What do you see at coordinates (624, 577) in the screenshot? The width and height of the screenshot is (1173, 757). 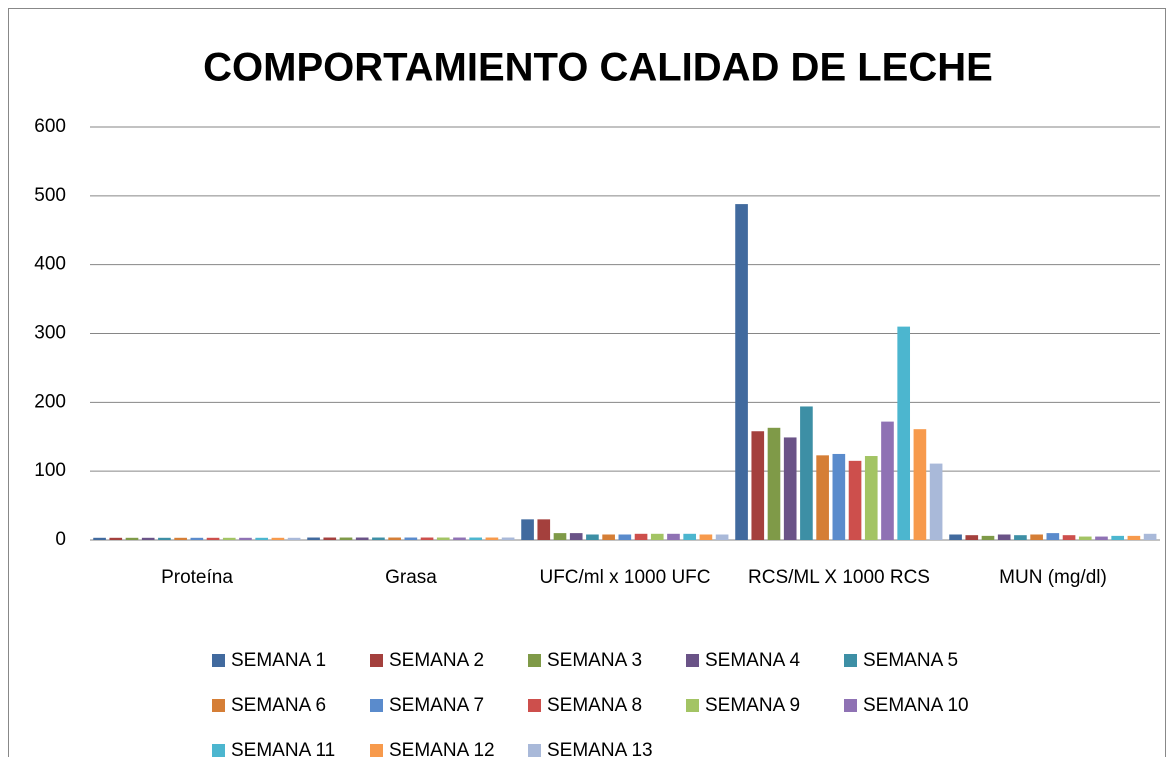 I see `x-tick-label: UFC/ml x 1000 UFC` at bounding box center [624, 577].